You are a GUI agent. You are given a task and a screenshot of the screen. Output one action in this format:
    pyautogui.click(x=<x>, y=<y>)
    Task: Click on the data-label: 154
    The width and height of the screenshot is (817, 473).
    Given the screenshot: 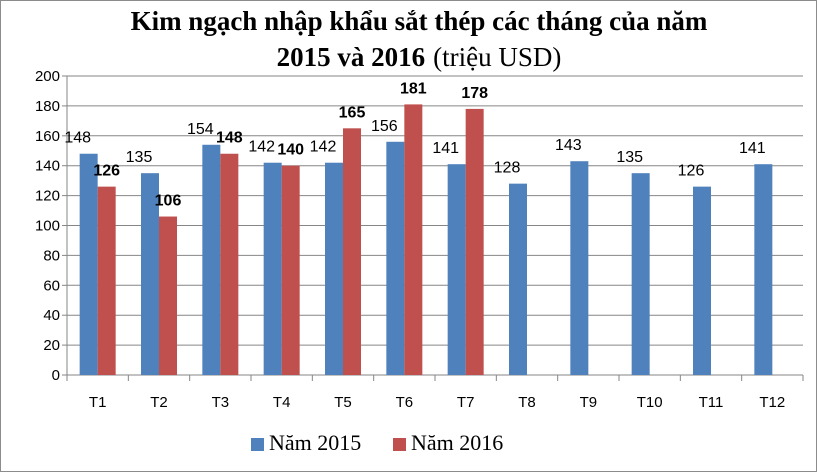 What is the action you would take?
    pyautogui.click(x=200, y=129)
    